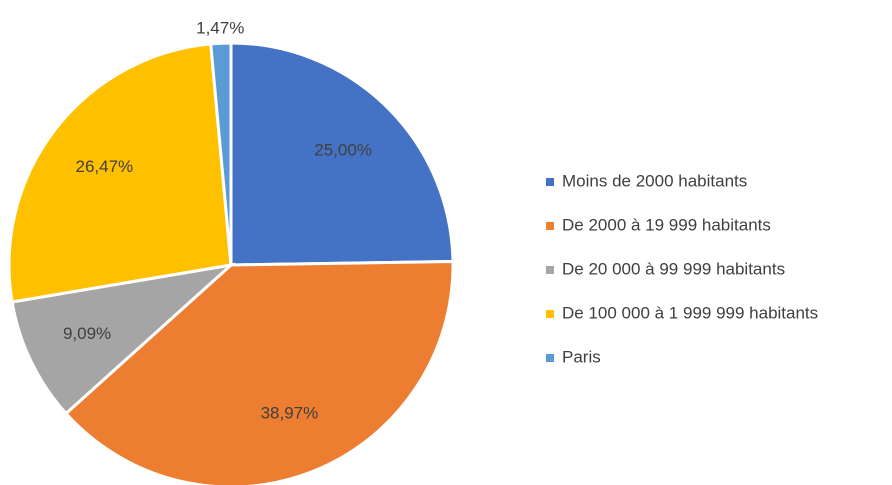 This screenshot has width=892, height=485. What do you see at coordinates (673, 268) in the screenshot?
I see `legend-label: De 20 000 à 99 999 habitants` at bounding box center [673, 268].